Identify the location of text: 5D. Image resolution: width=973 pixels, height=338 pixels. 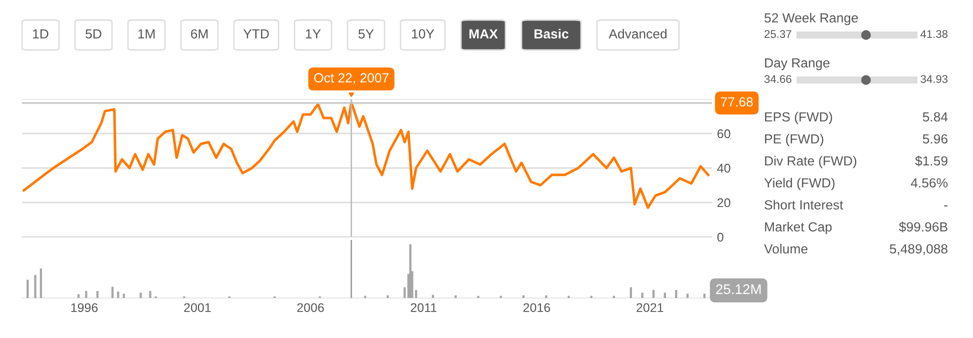
(94, 34).